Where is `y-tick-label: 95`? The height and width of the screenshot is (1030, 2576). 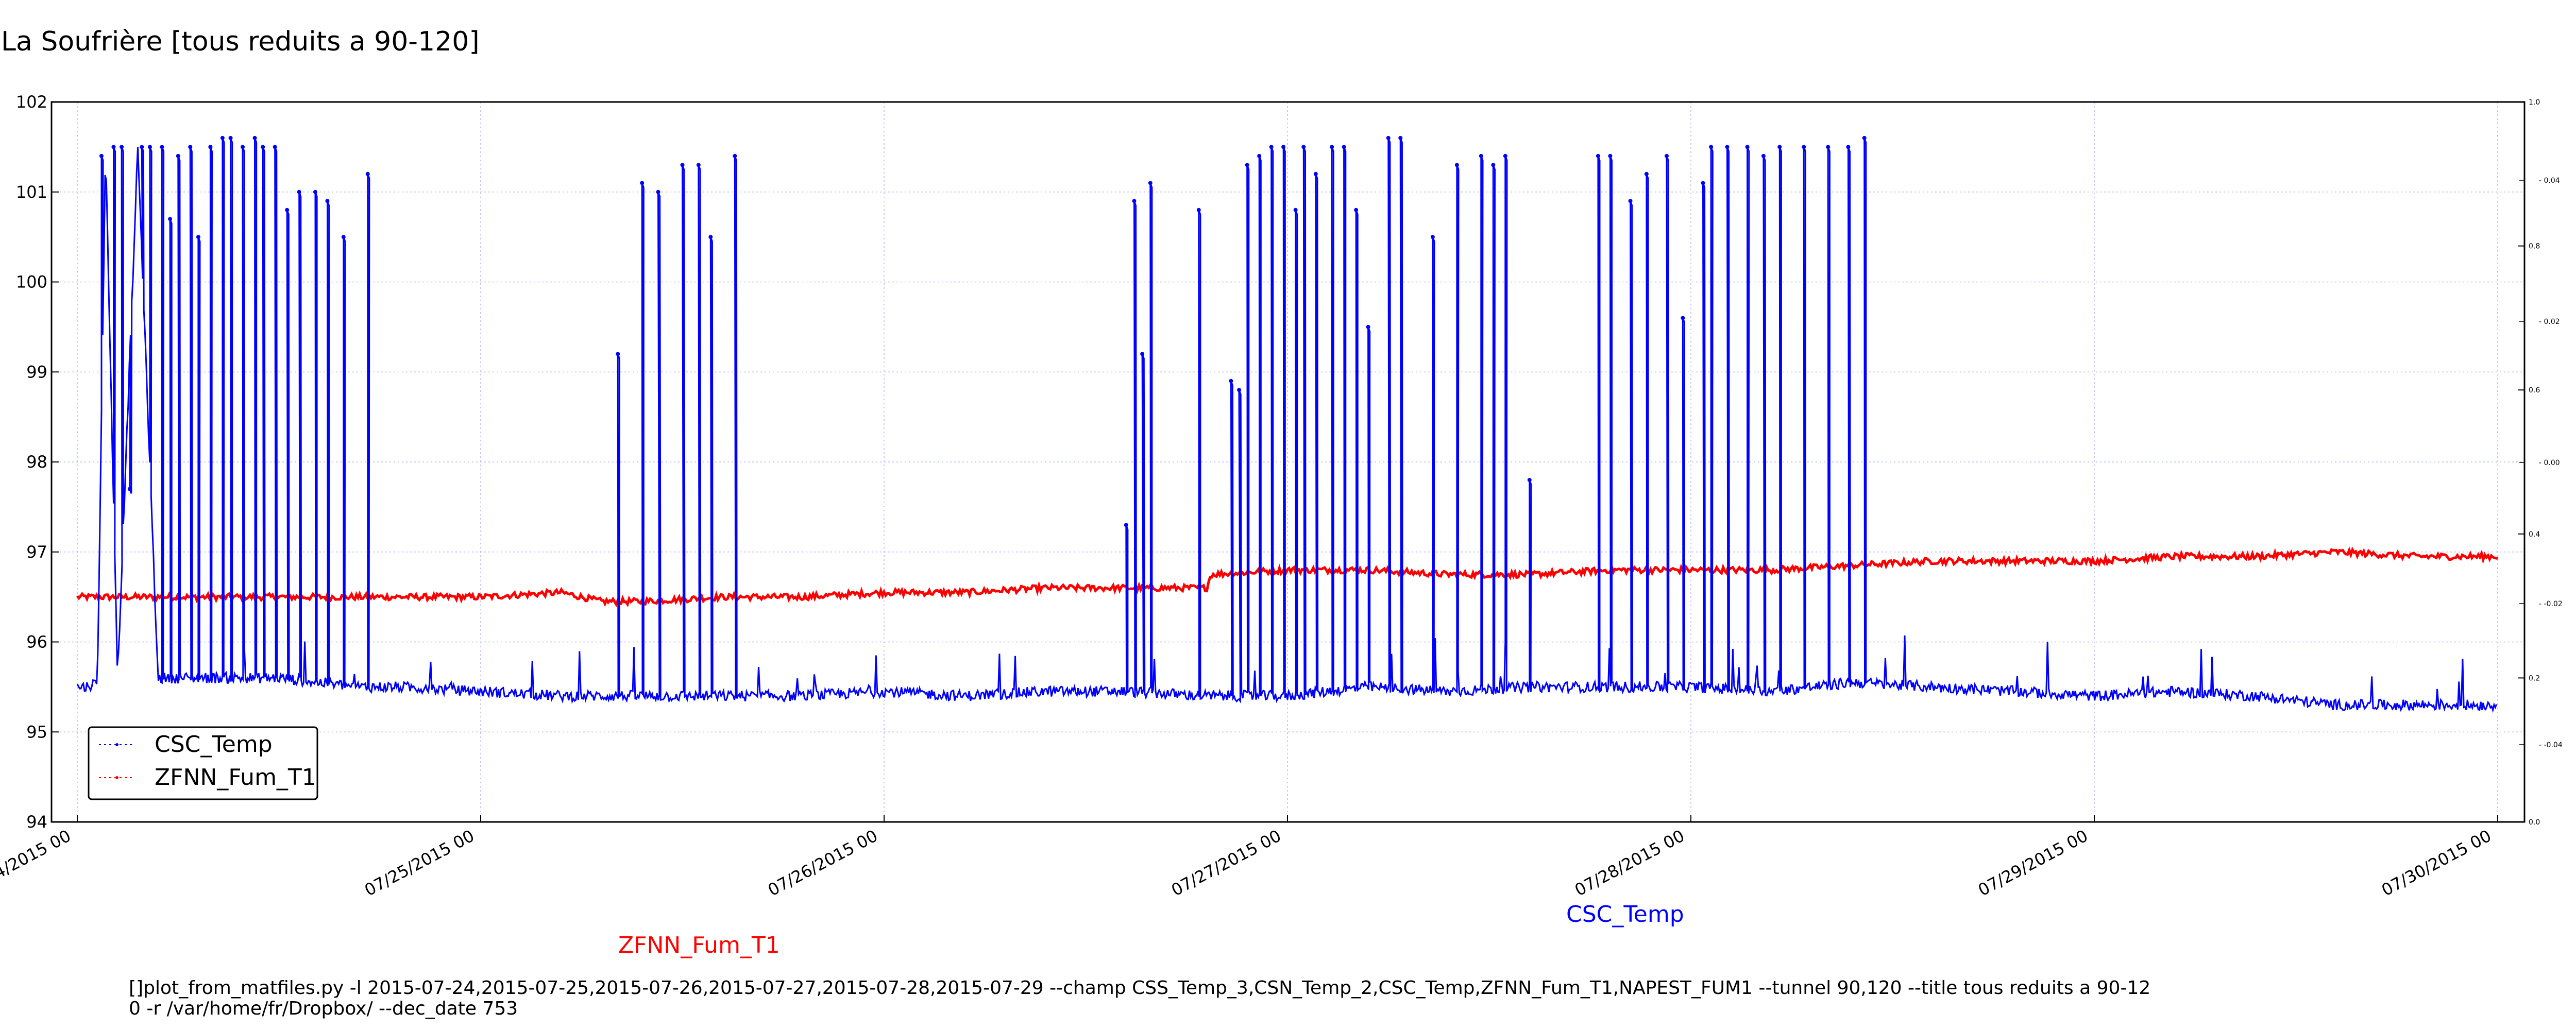 y-tick-label: 95 is located at coordinates (36, 732).